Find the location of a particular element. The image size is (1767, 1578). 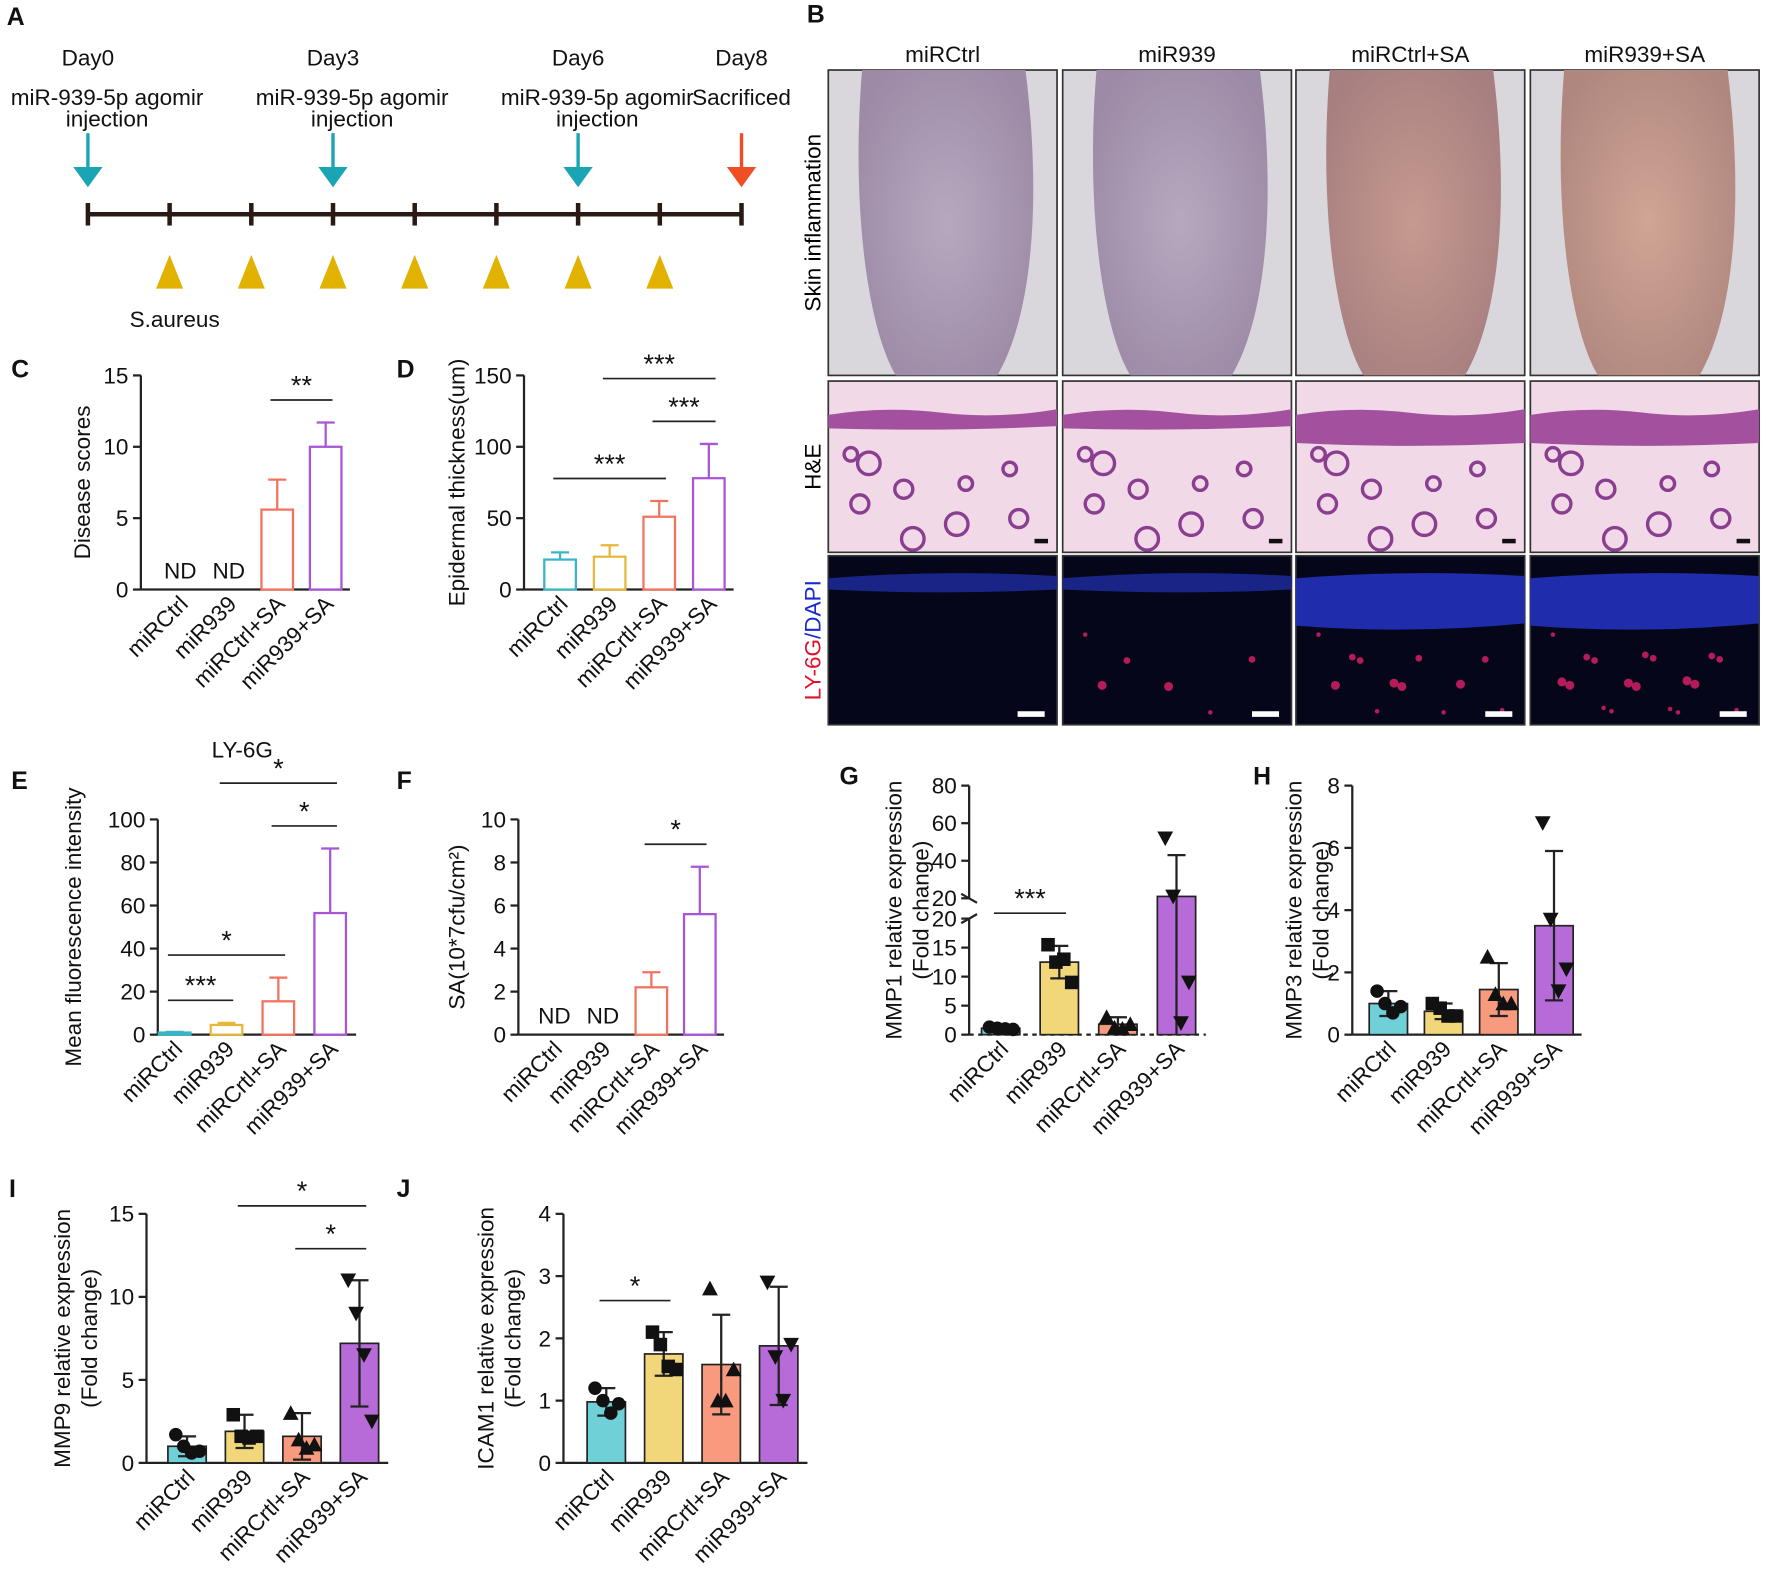

day-label: Day0 is located at coordinates (88, 58).